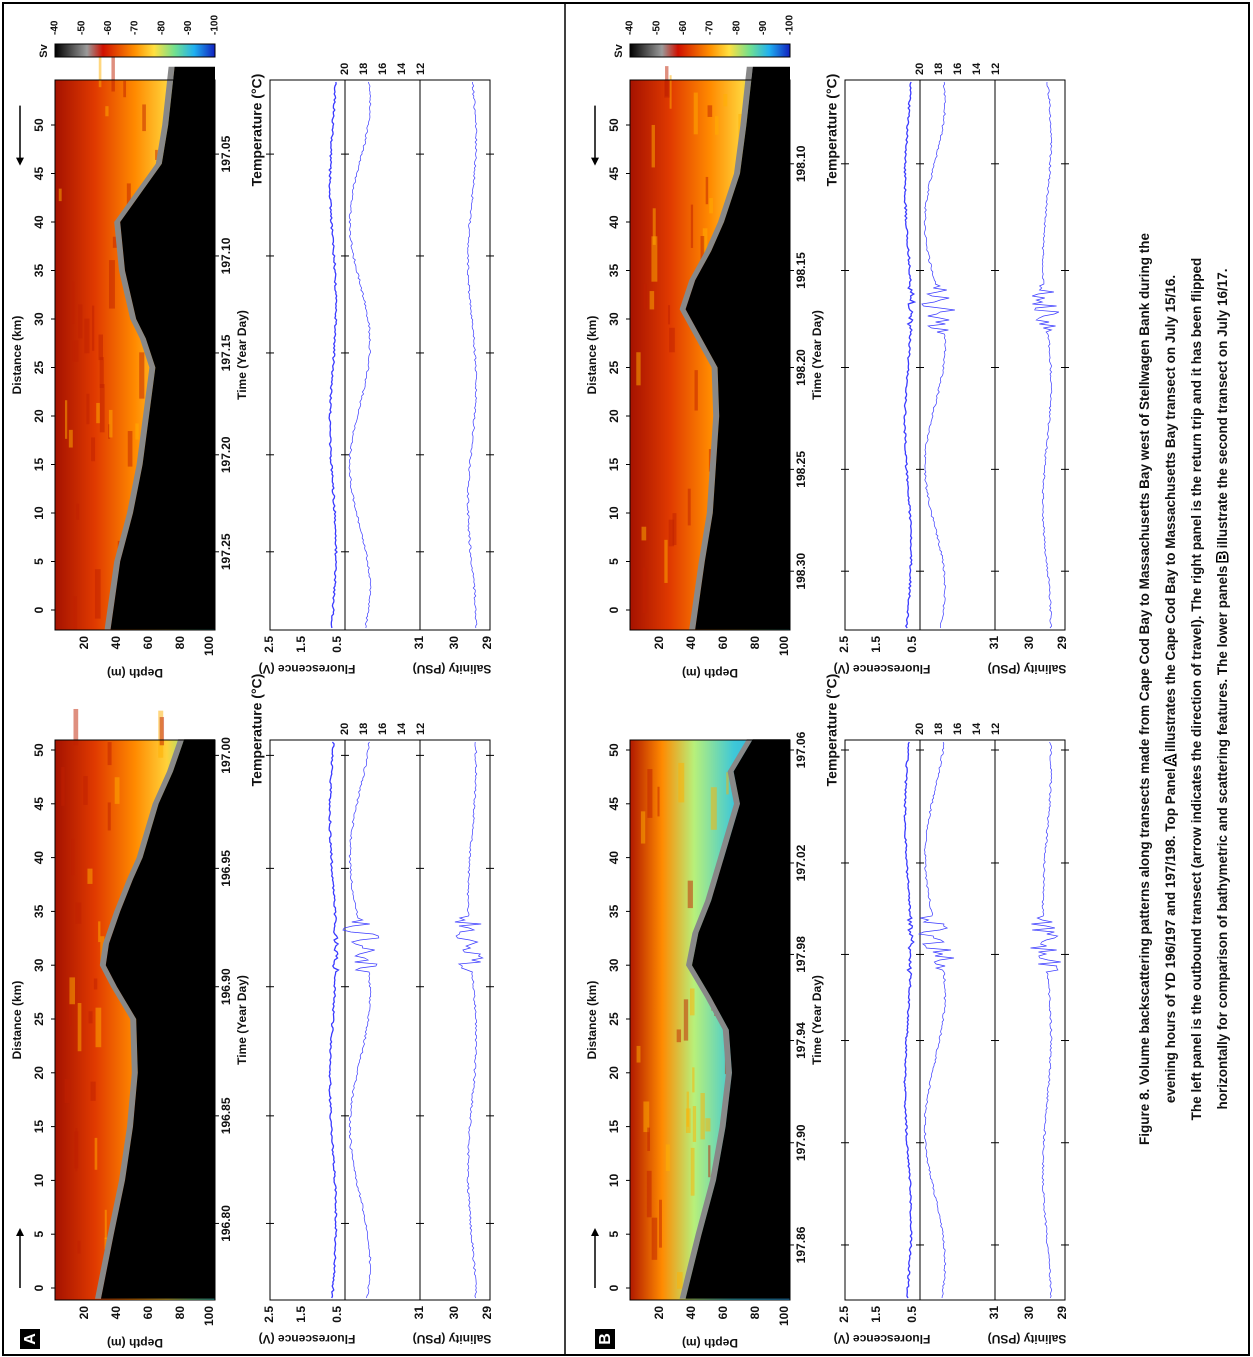 This screenshot has width=1253, height=1357. Describe the element at coordinates (614, 513) in the screenshot. I see `distance-tick-label: 10` at that location.